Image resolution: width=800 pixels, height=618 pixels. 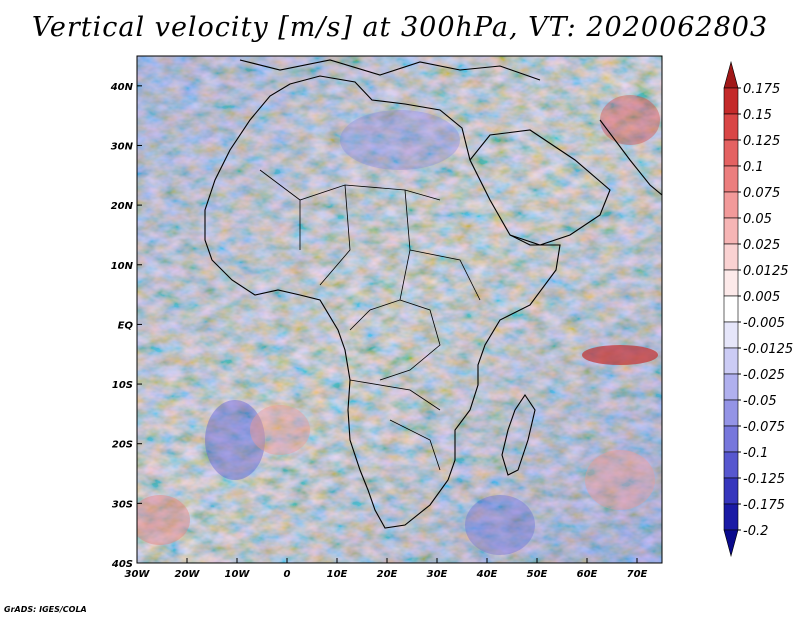 I want to click on footer-credit: GrADS: IGES/COLA, so click(x=45, y=609).